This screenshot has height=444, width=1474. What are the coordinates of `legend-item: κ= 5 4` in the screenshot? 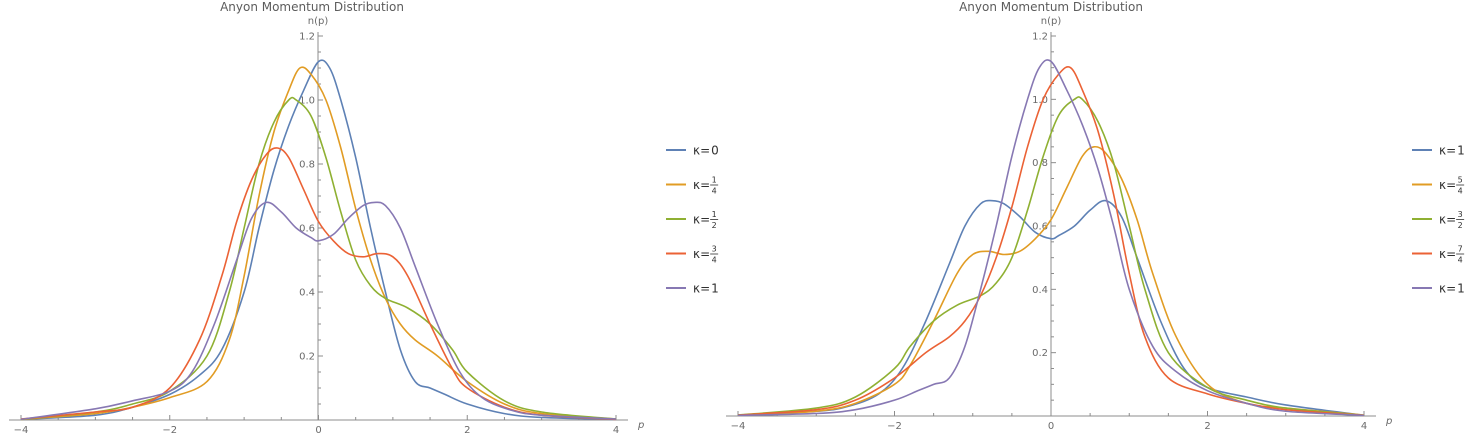 It's located at (1438, 186).